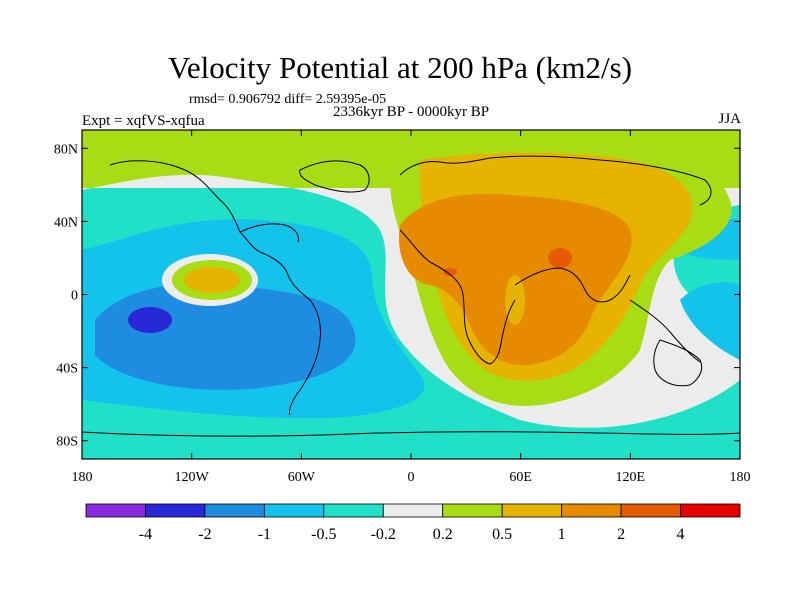  I want to click on period-label: 2336kyr BP - 0000kyr BP, so click(411, 112).